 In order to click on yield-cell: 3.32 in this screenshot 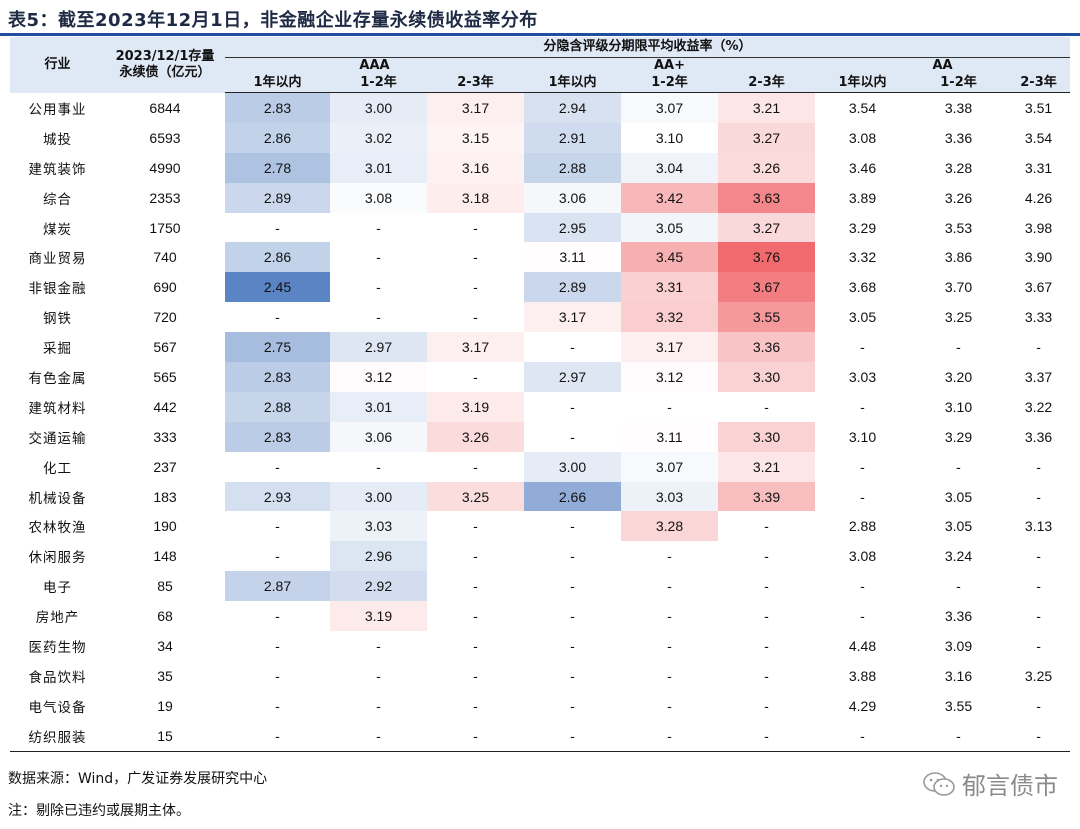, I will do `click(862, 257)`.